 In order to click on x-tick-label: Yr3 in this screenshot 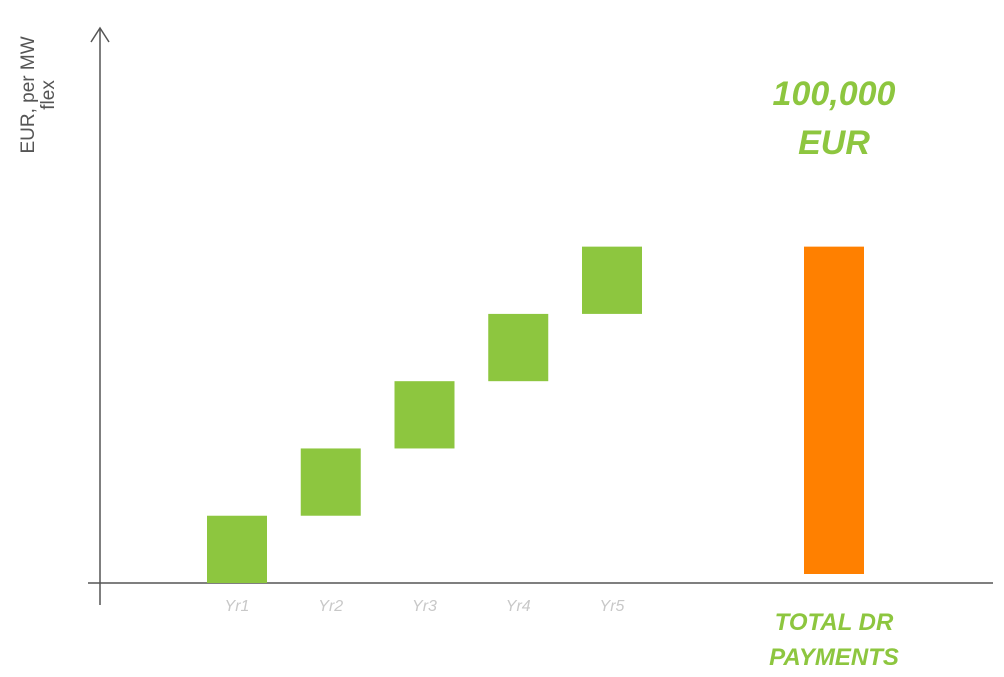, I will do `click(424, 606)`.